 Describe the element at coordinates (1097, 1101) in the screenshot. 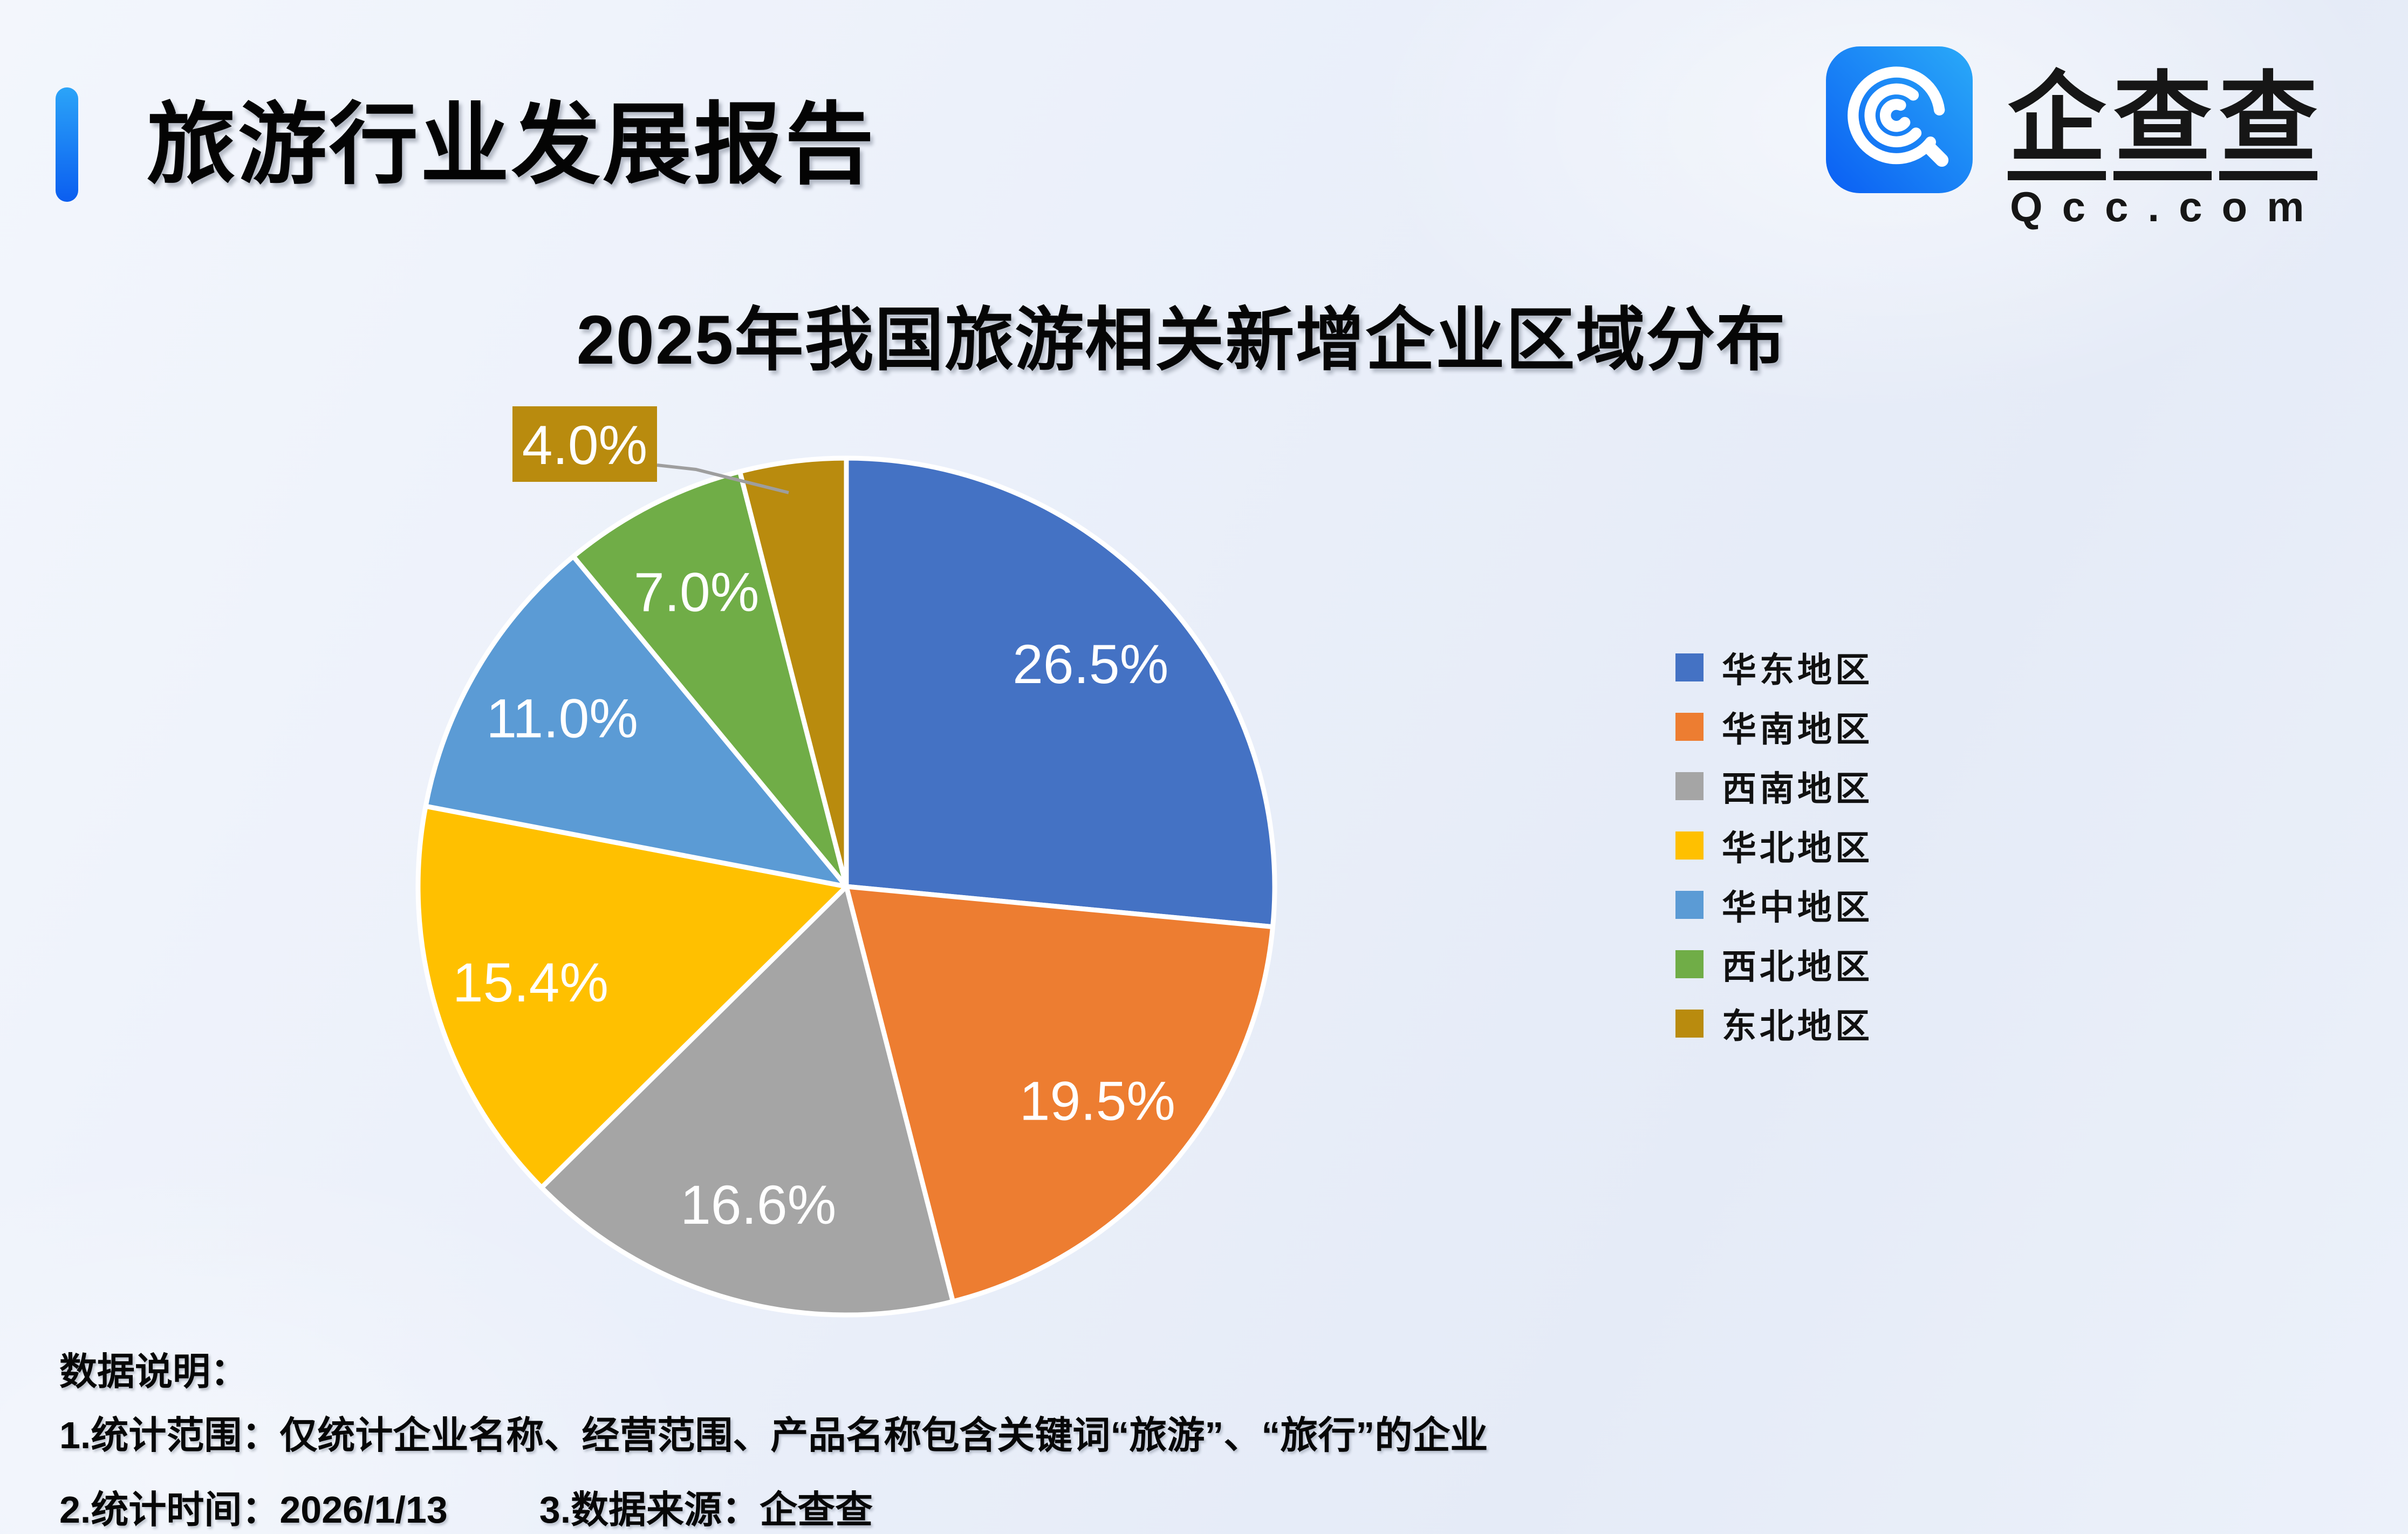

I see `pie-label-south-china: 19.5%` at that location.